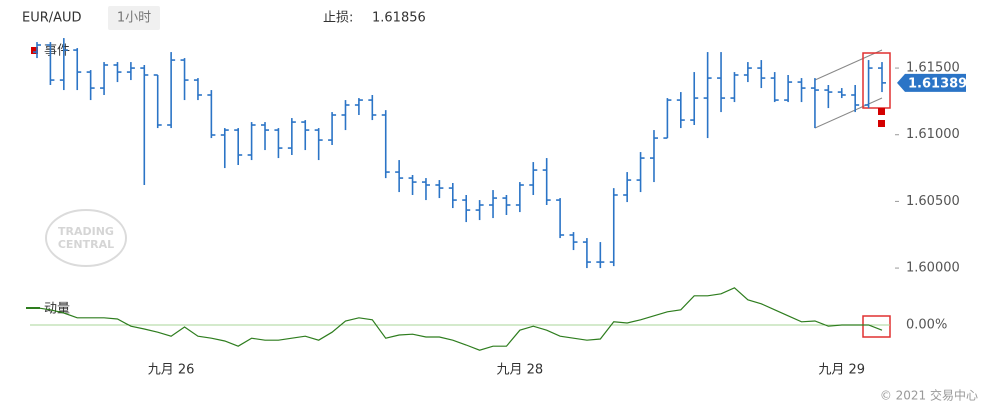  Describe the element at coordinates (86, 244) in the screenshot. I see `watermark-text: CENTRAL` at that location.